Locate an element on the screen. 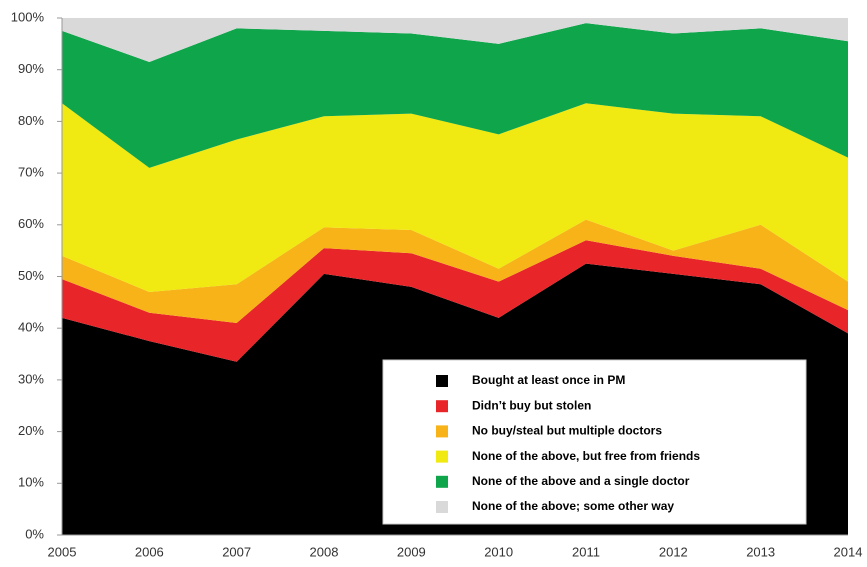  legend-label: None of the above, but free from friends is located at coordinates (586, 456).